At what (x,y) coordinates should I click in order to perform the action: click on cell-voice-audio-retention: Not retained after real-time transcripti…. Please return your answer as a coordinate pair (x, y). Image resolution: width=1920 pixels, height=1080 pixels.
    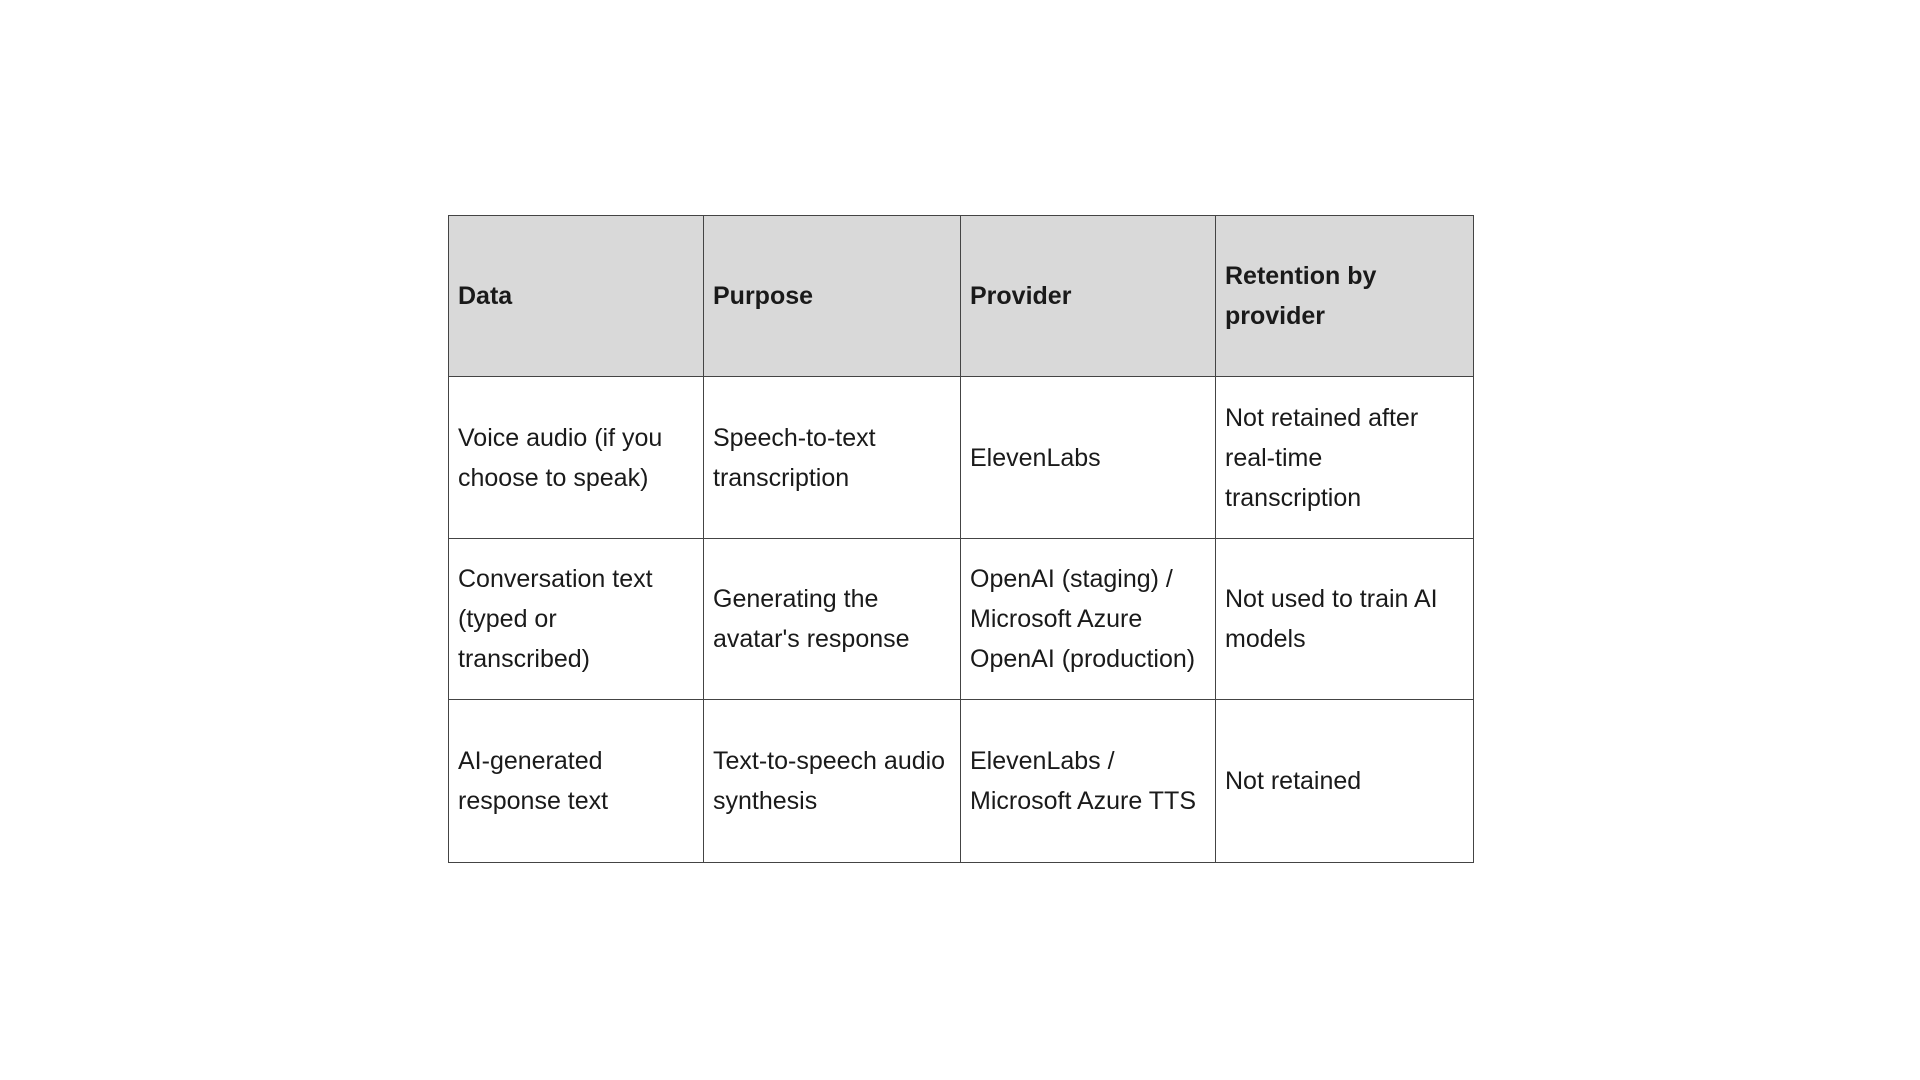
    Looking at the image, I should click on (1344, 457).